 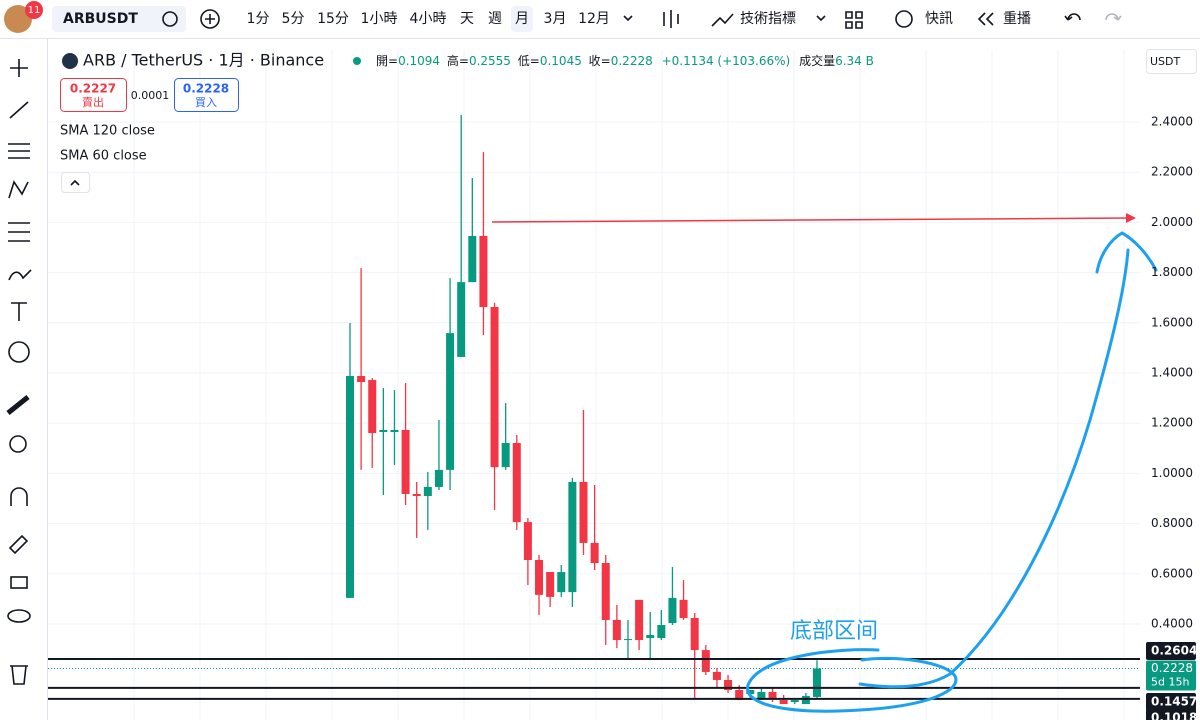 I want to click on indicators-icon, so click(x=722, y=20).